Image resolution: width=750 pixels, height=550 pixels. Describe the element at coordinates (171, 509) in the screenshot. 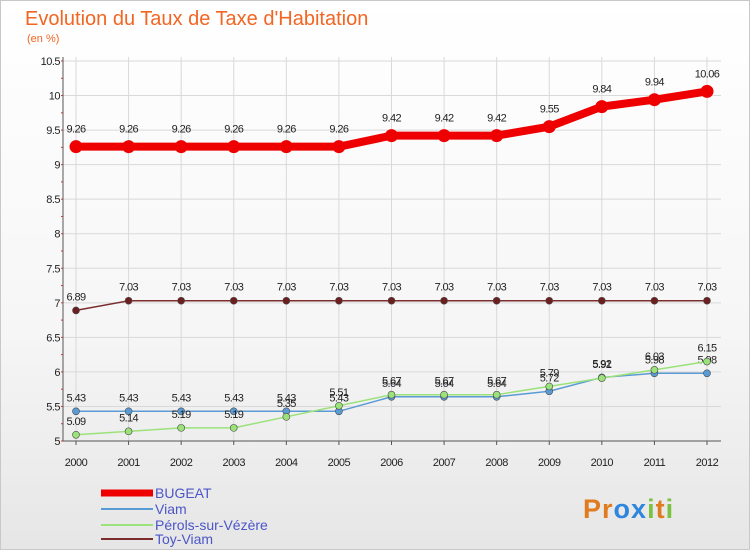

I see `legend-label: Viam` at that location.